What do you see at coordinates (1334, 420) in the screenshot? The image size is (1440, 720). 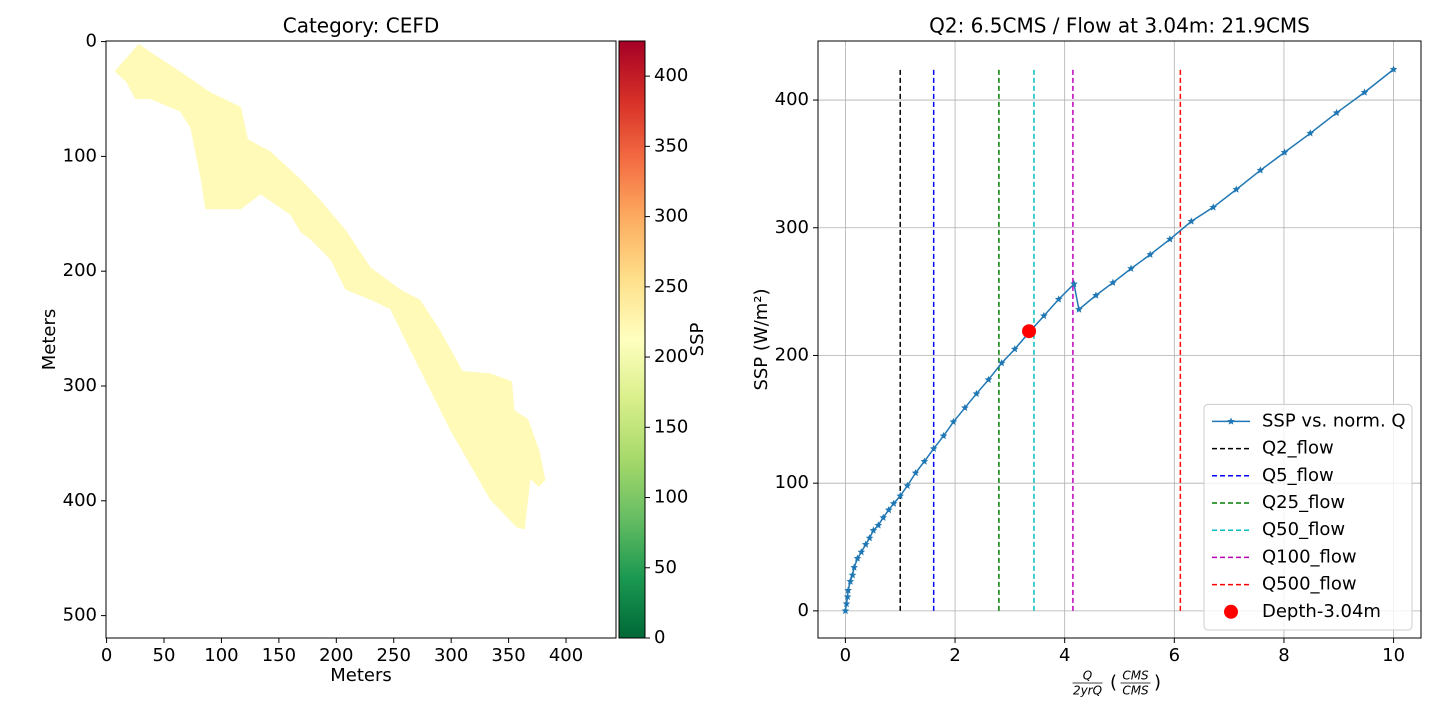 I see `legend-label: SSP vs. norm. Q` at bounding box center [1334, 420].